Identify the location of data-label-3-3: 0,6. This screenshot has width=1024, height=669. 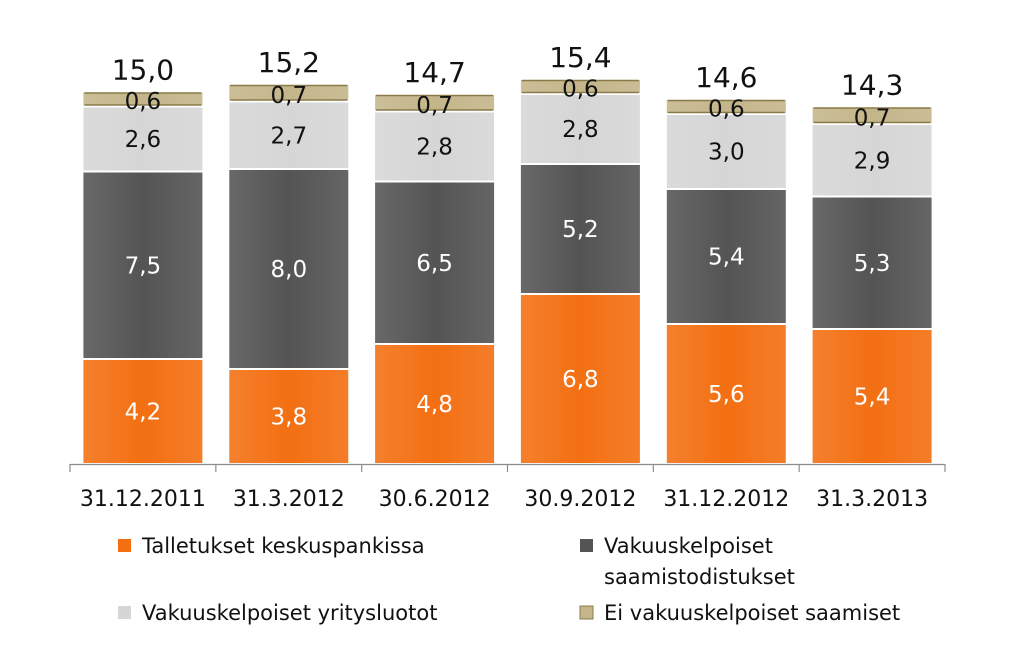
(580, 90).